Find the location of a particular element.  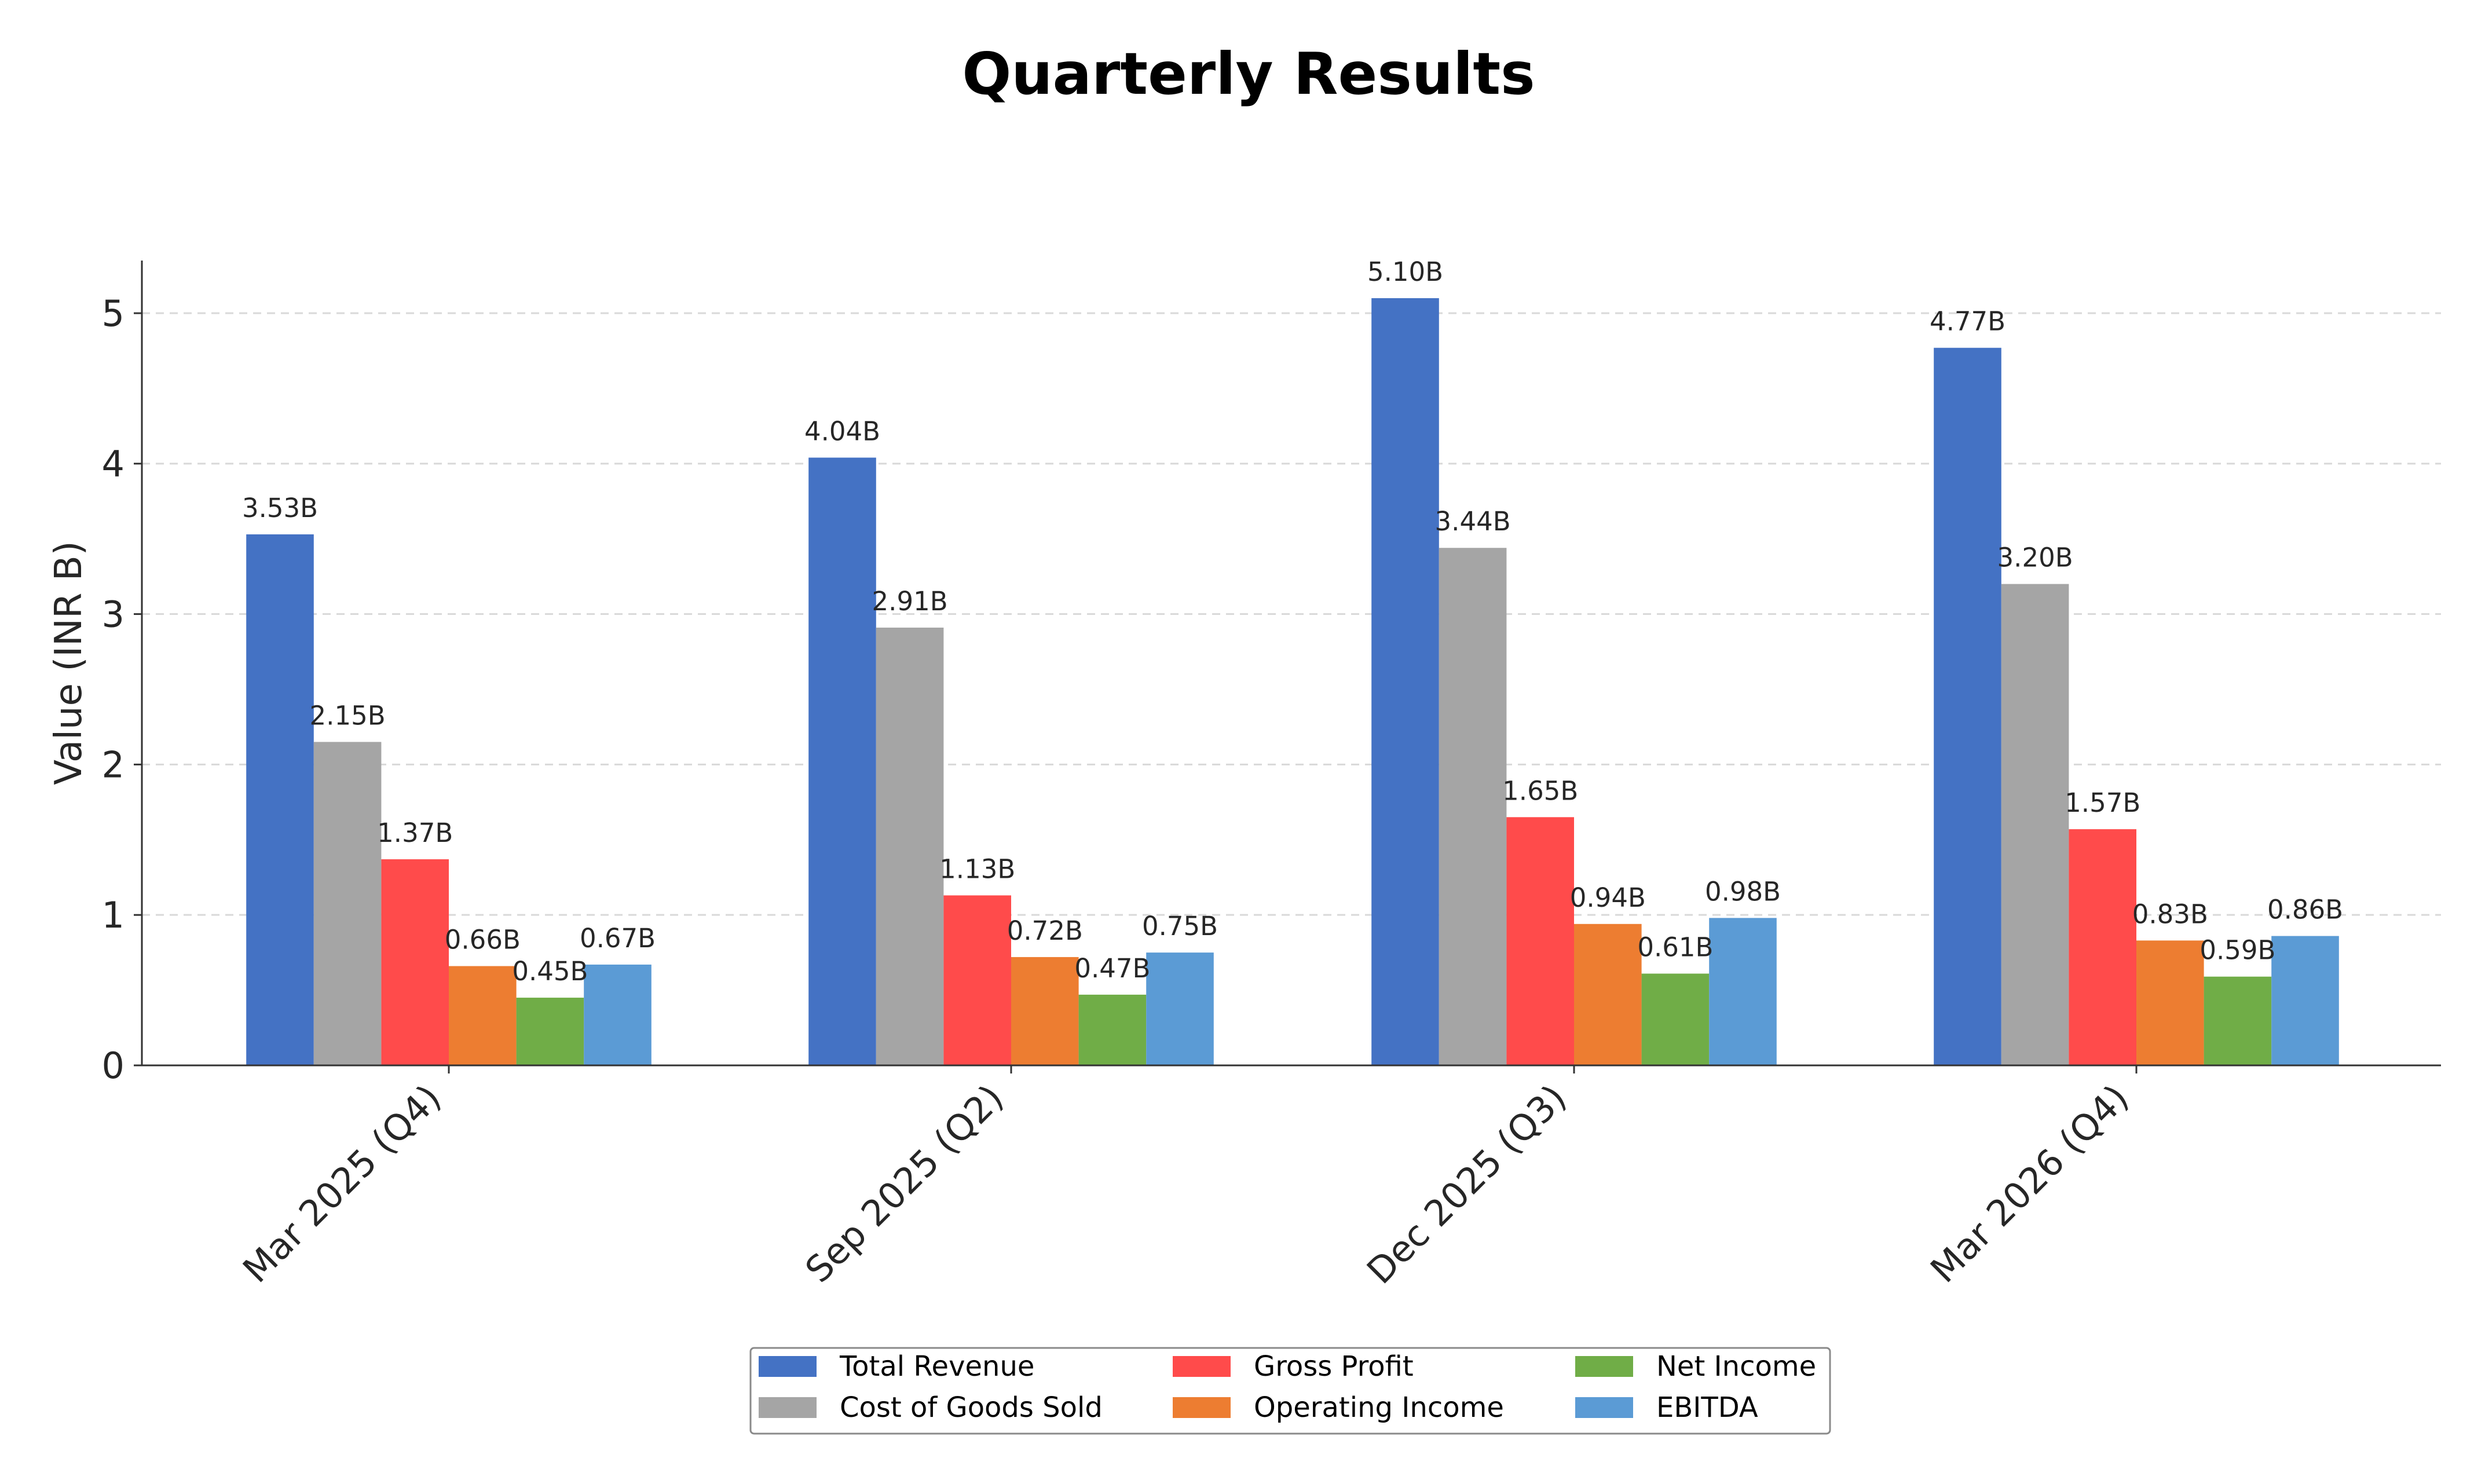

data-label: 0.98B is located at coordinates (1743, 891).